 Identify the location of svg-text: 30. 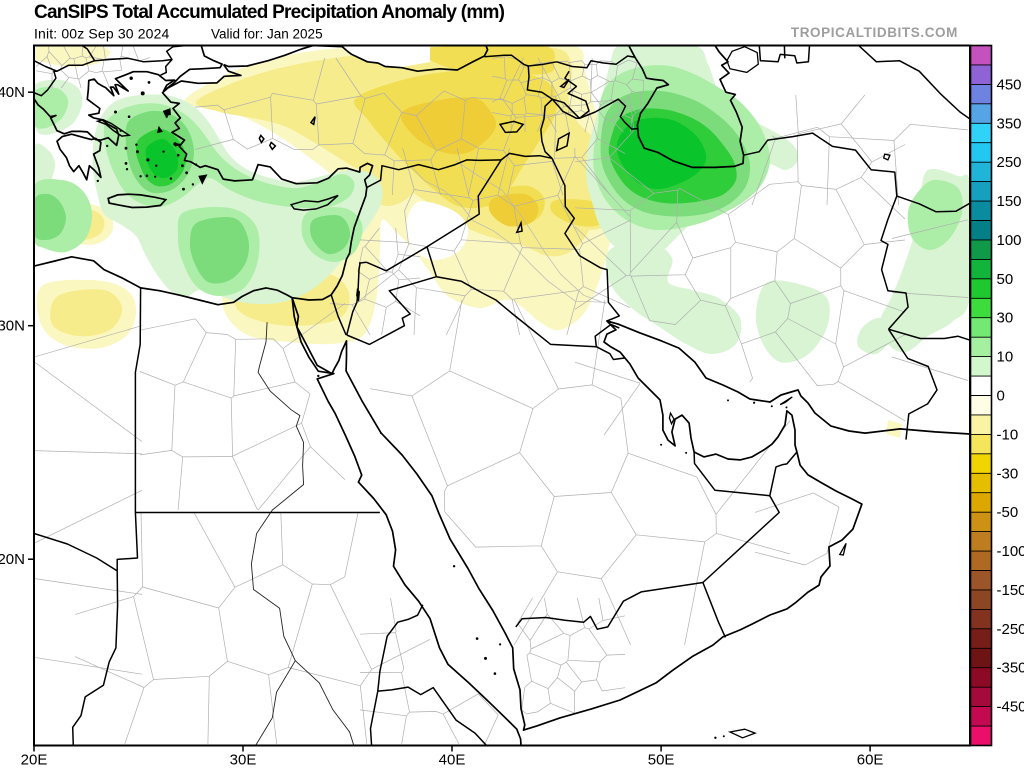
(1005, 318).